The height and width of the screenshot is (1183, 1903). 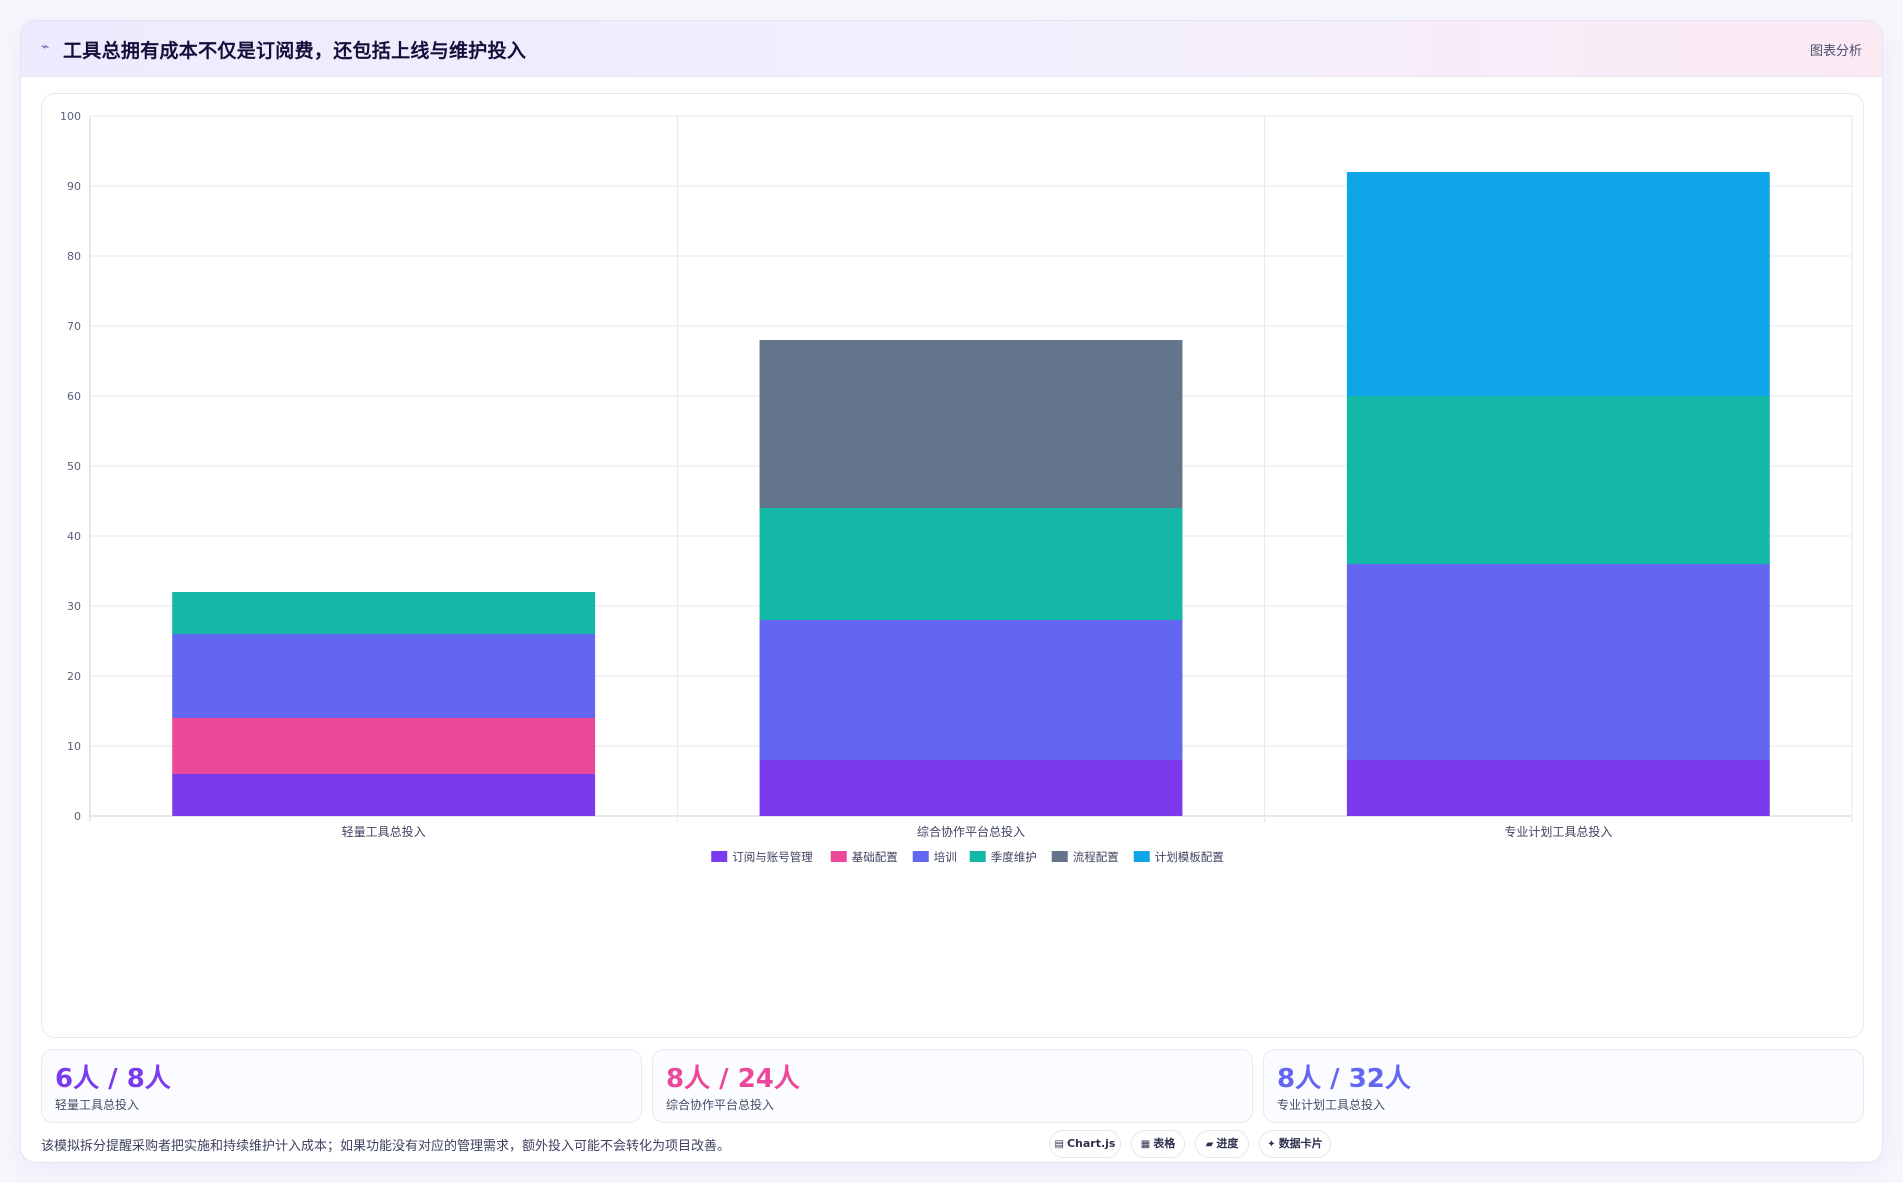 I want to click on stat-label: 综合协作平台总投入, so click(x=720, y=1105).